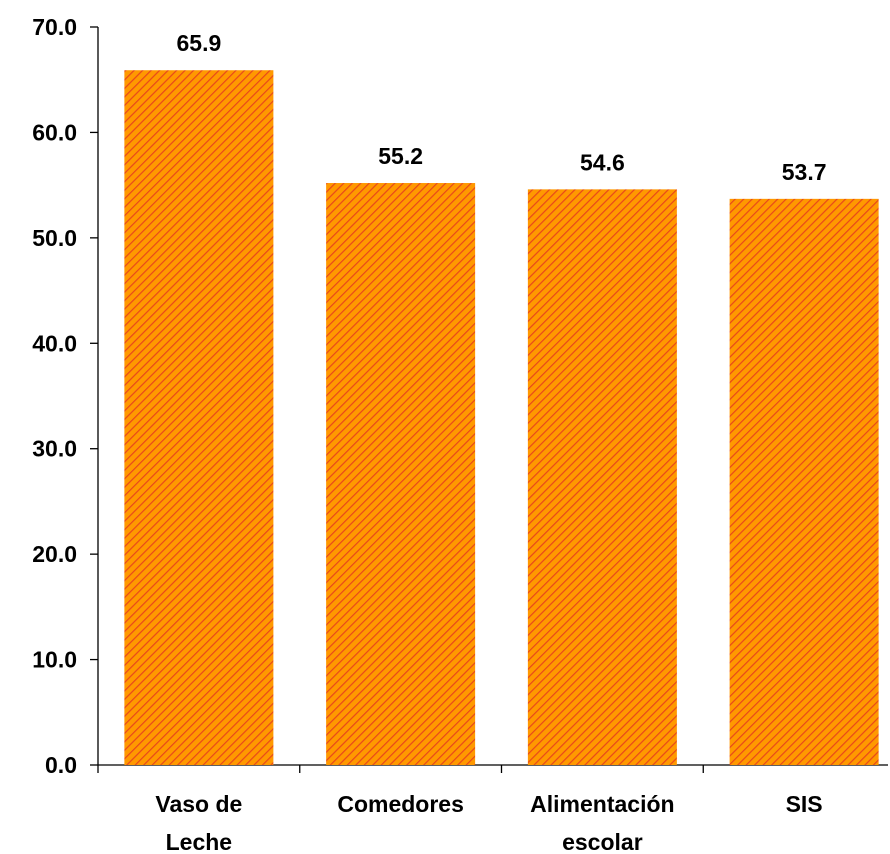 This screenshot has height=854, width=890. I want to click on category-label: Vaso de, so click(198, 804).